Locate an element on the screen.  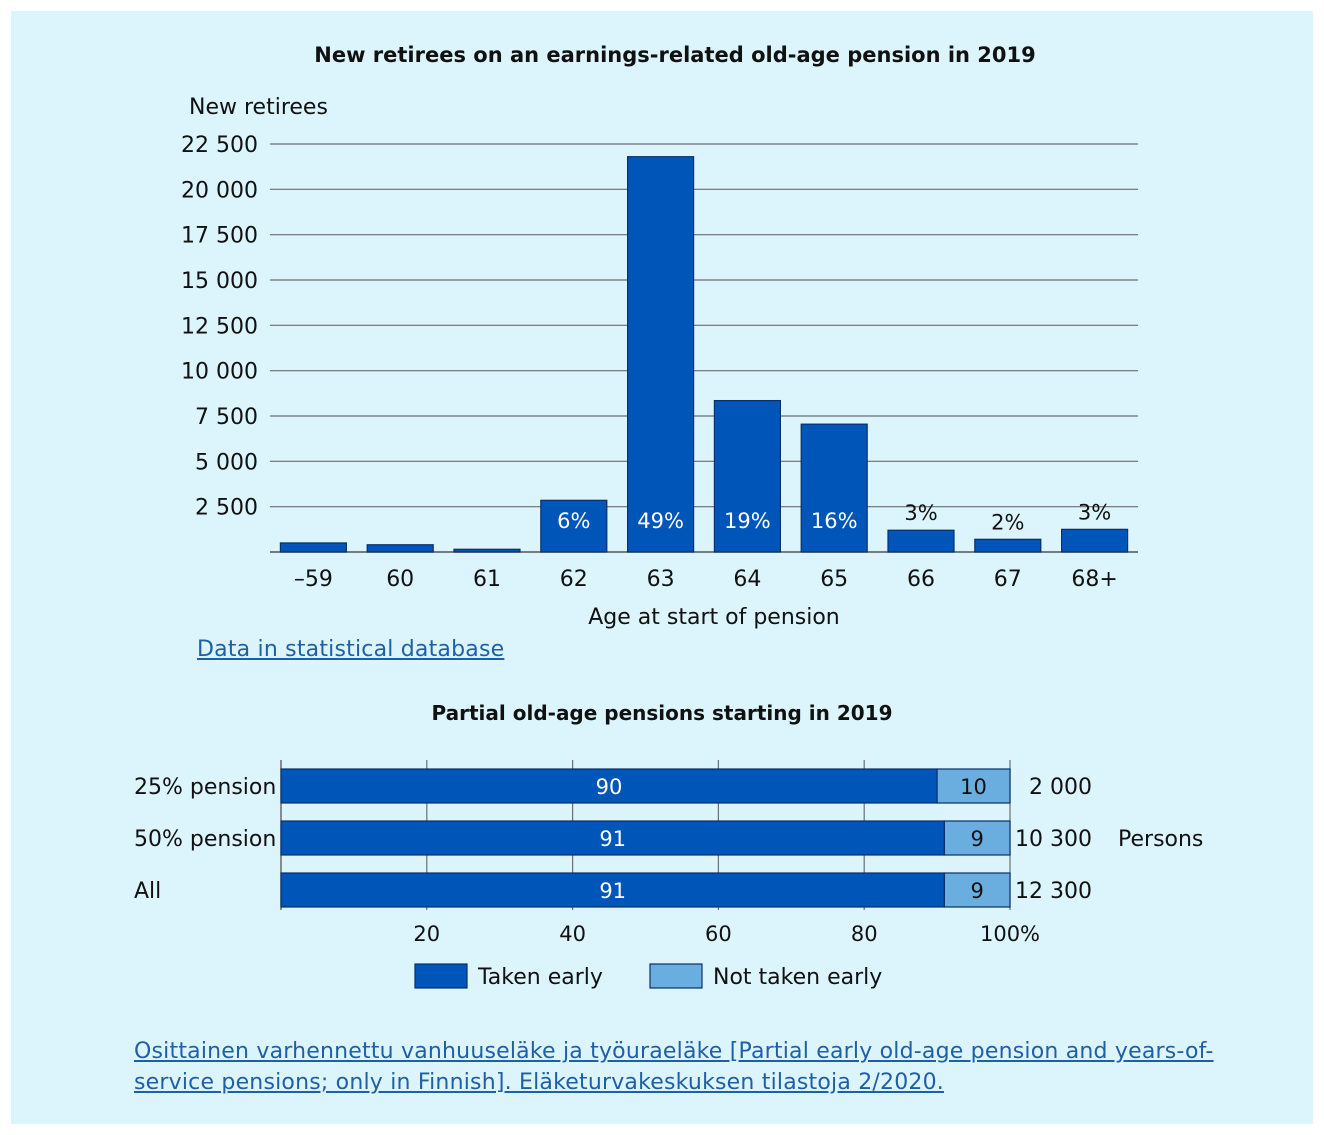
chart2-total-label: 2 000 is located at coordinates (1060, 787).